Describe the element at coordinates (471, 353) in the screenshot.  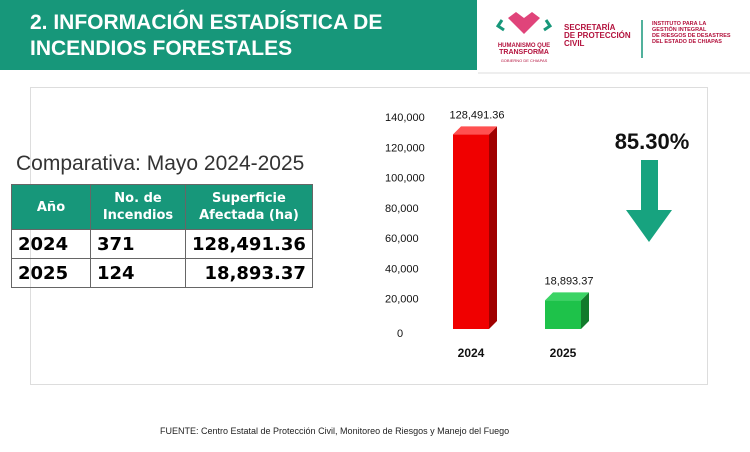
I see `x-tick-label: 2024` at that location.